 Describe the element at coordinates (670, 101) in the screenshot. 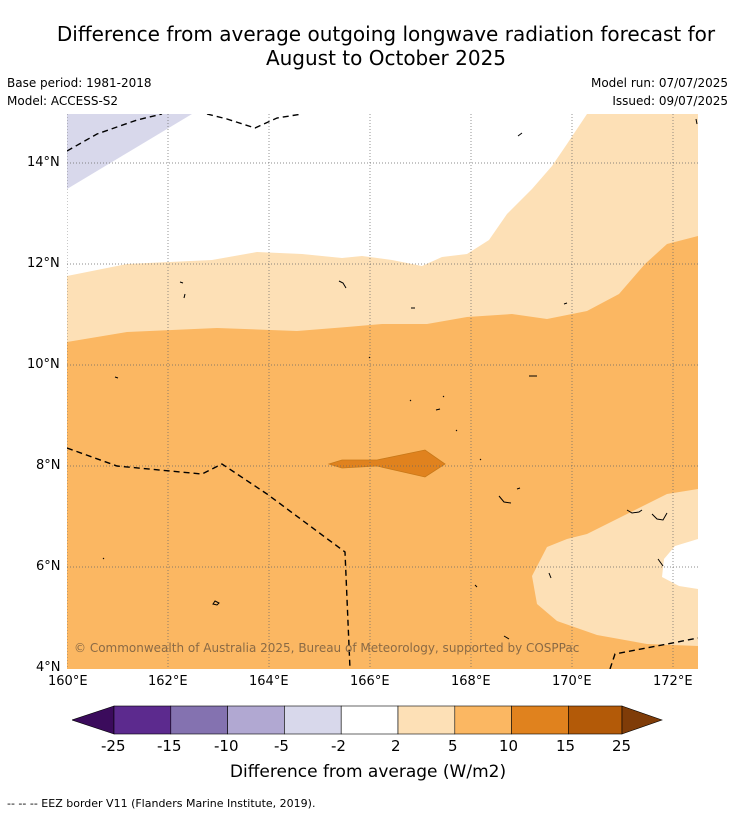

I see `issued-date: Issued: 09/07/2025` at that location.